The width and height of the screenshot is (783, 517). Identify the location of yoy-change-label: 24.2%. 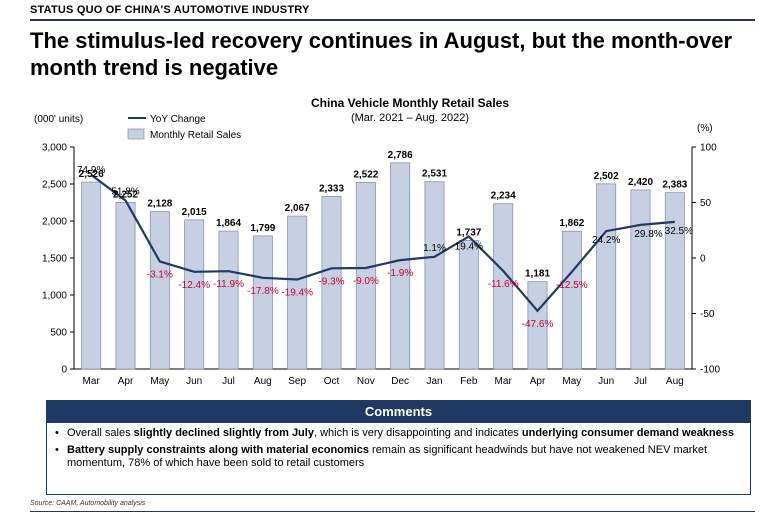
(606, 240).